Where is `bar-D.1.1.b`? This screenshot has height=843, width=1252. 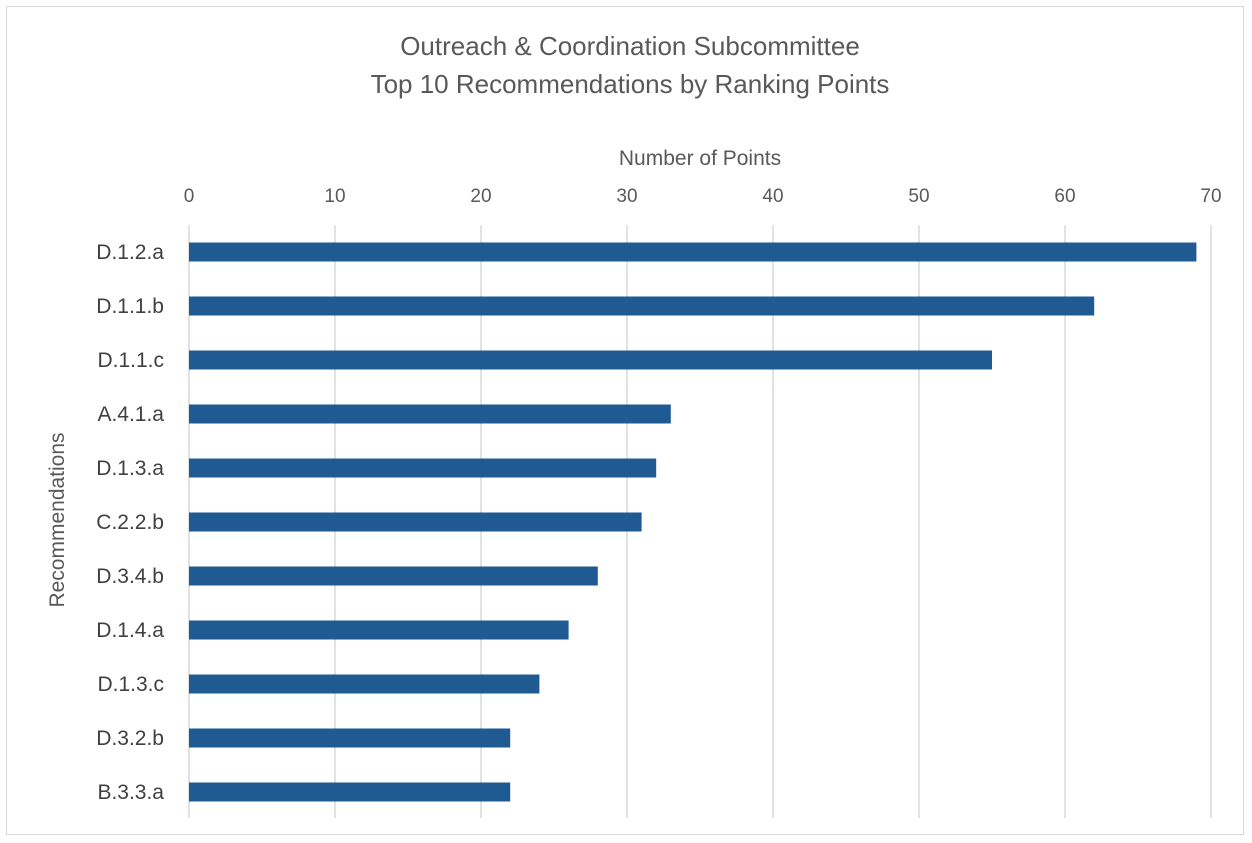
bar-D.1.1.b is located at coordinates (642, 306).